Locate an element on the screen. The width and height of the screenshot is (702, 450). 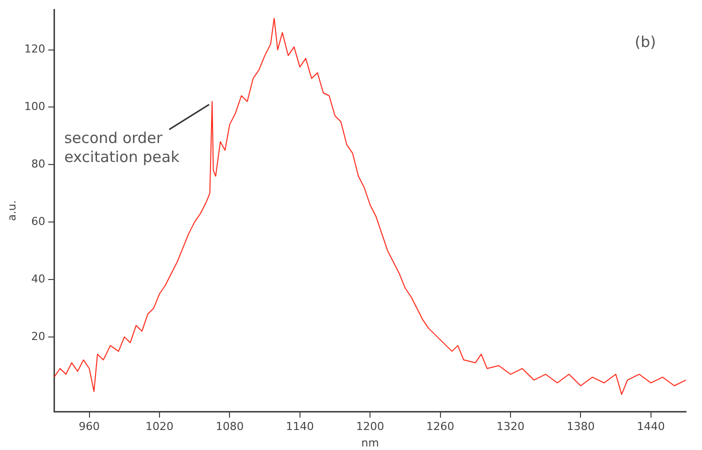
y-tick-label: 20 is located at coordinates (38, 336).